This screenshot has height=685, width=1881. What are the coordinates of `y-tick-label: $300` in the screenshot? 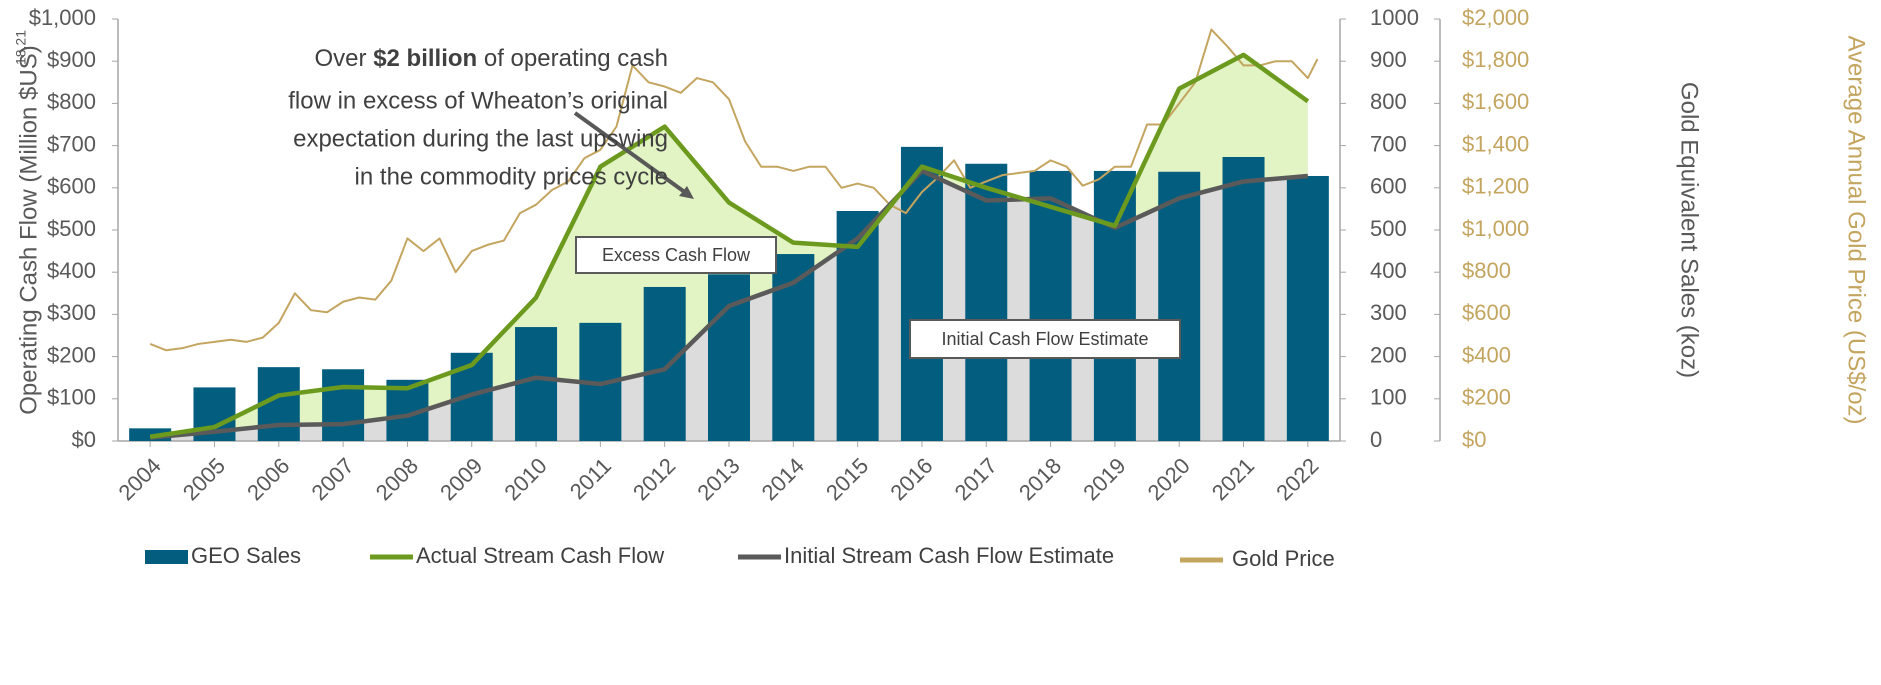 It's located at (71, 312).